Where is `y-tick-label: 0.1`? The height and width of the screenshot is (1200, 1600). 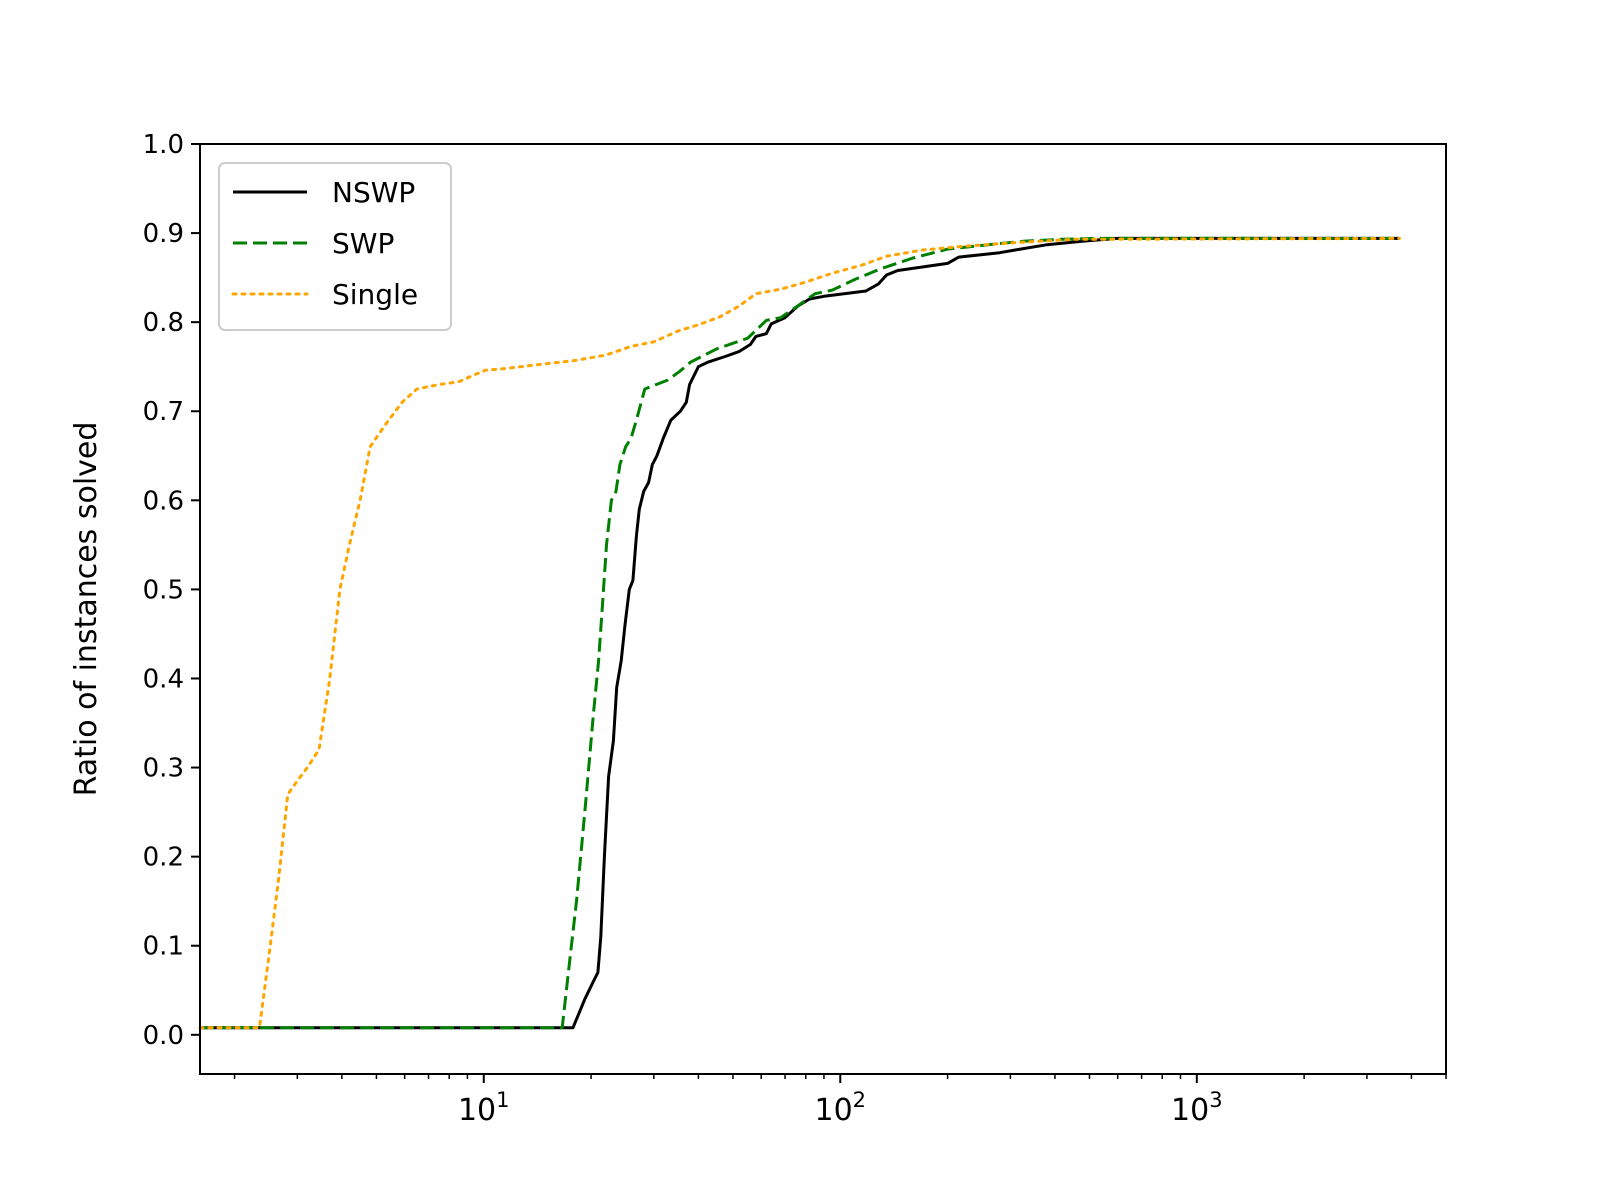 y-tick-label: 0.1 is located at coordinates (163, 947).